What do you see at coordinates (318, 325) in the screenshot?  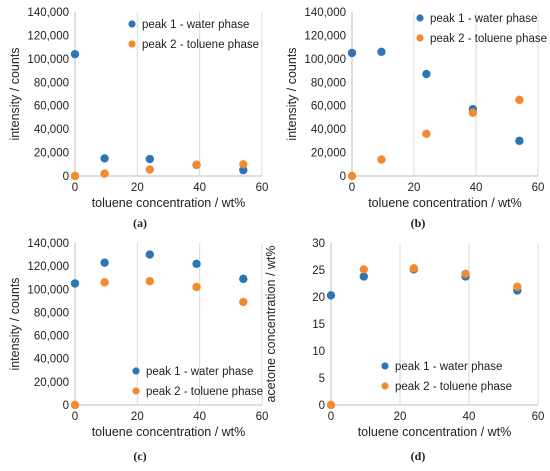 I see `y-tick-label: 15` at bounding box center [318, 325].